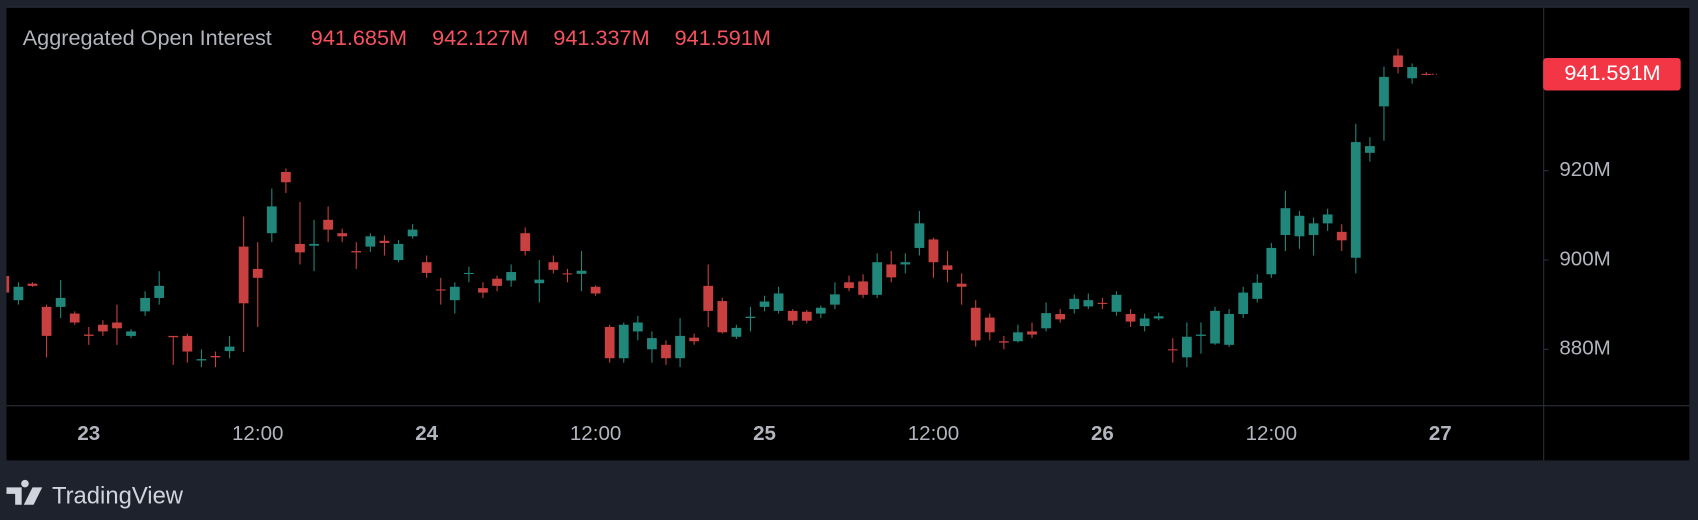  I want to click on price-tag-label: 941.591M, so click(1612, 72).